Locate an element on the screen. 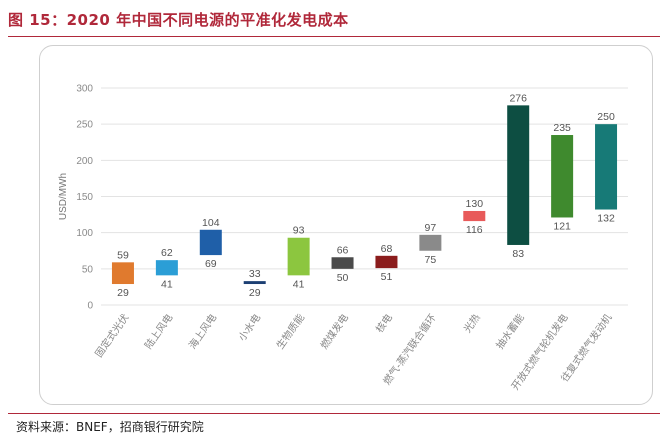 This screenshot has height=443, width=668. y-tick-label: 300 is located at coordinates (84, 89).